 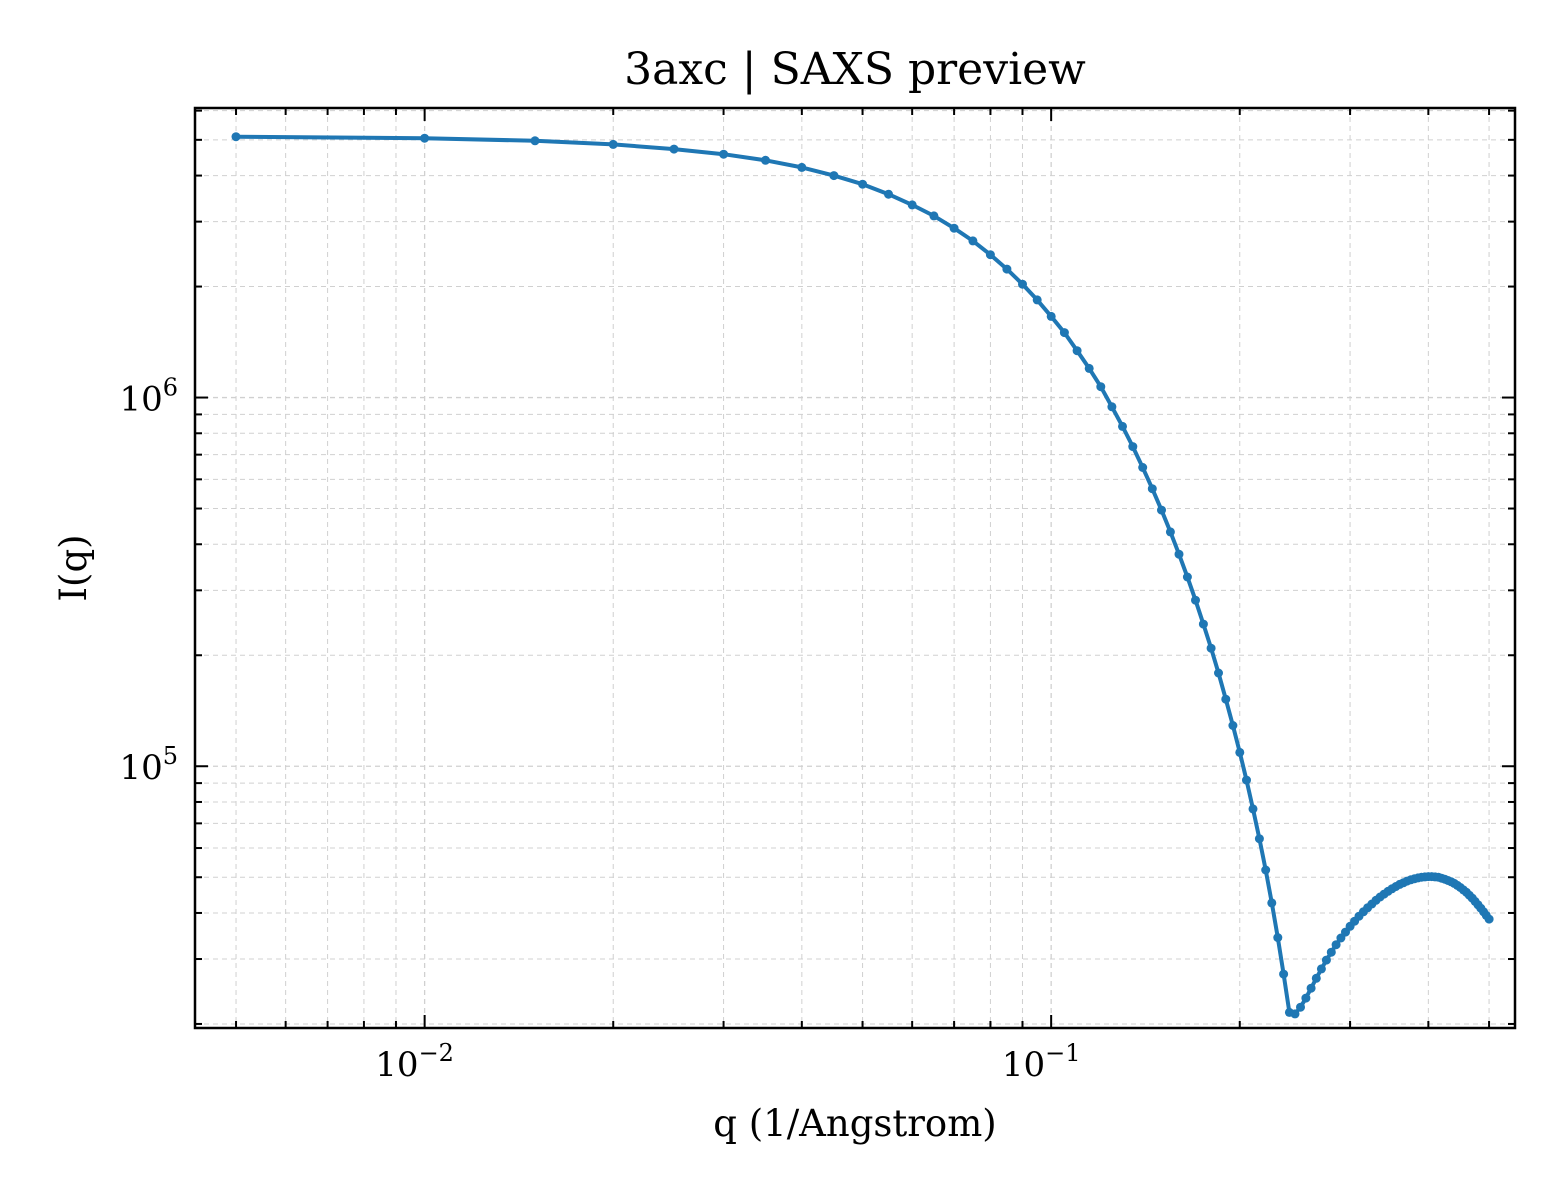 What do you see at coordinates (414, 1062) in the screenshot?
I see `x-tick-label: 10⁻²` at bounding box center [414, 1062].